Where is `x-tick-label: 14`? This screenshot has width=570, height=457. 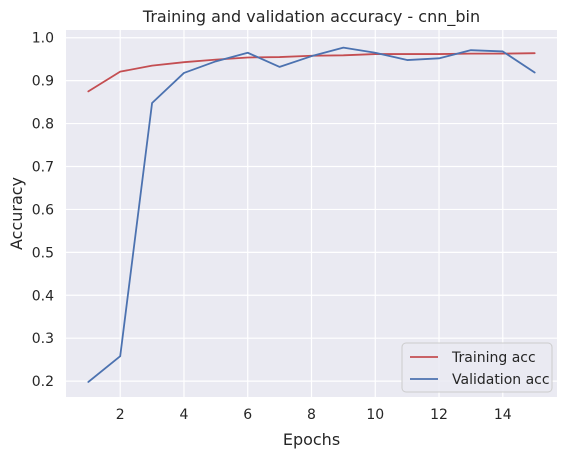
x-tick-label: 14 is located at coordinates (503, 415).